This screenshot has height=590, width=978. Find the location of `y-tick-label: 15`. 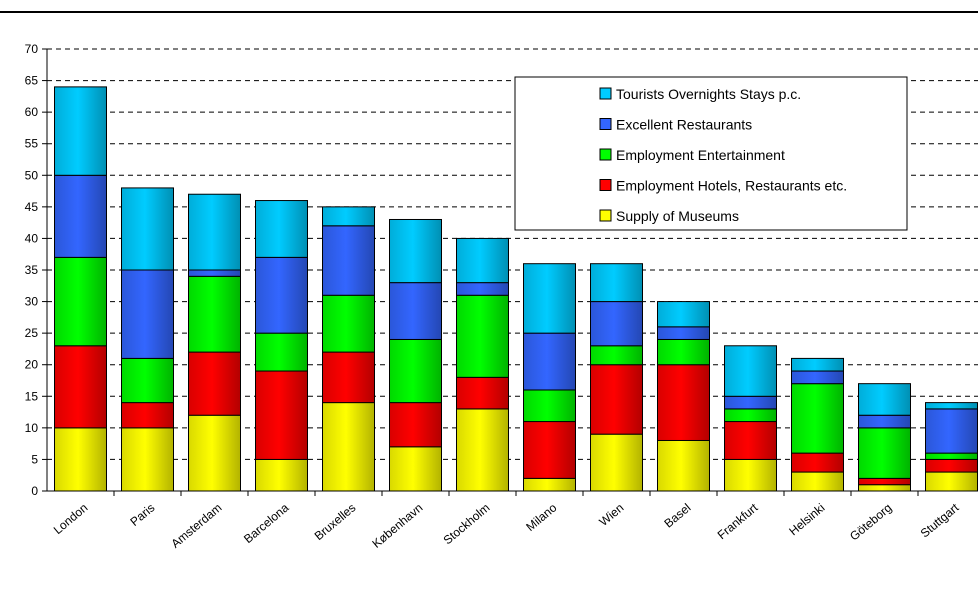

y-tick-label: 15 is located at coordinates (32, 396).